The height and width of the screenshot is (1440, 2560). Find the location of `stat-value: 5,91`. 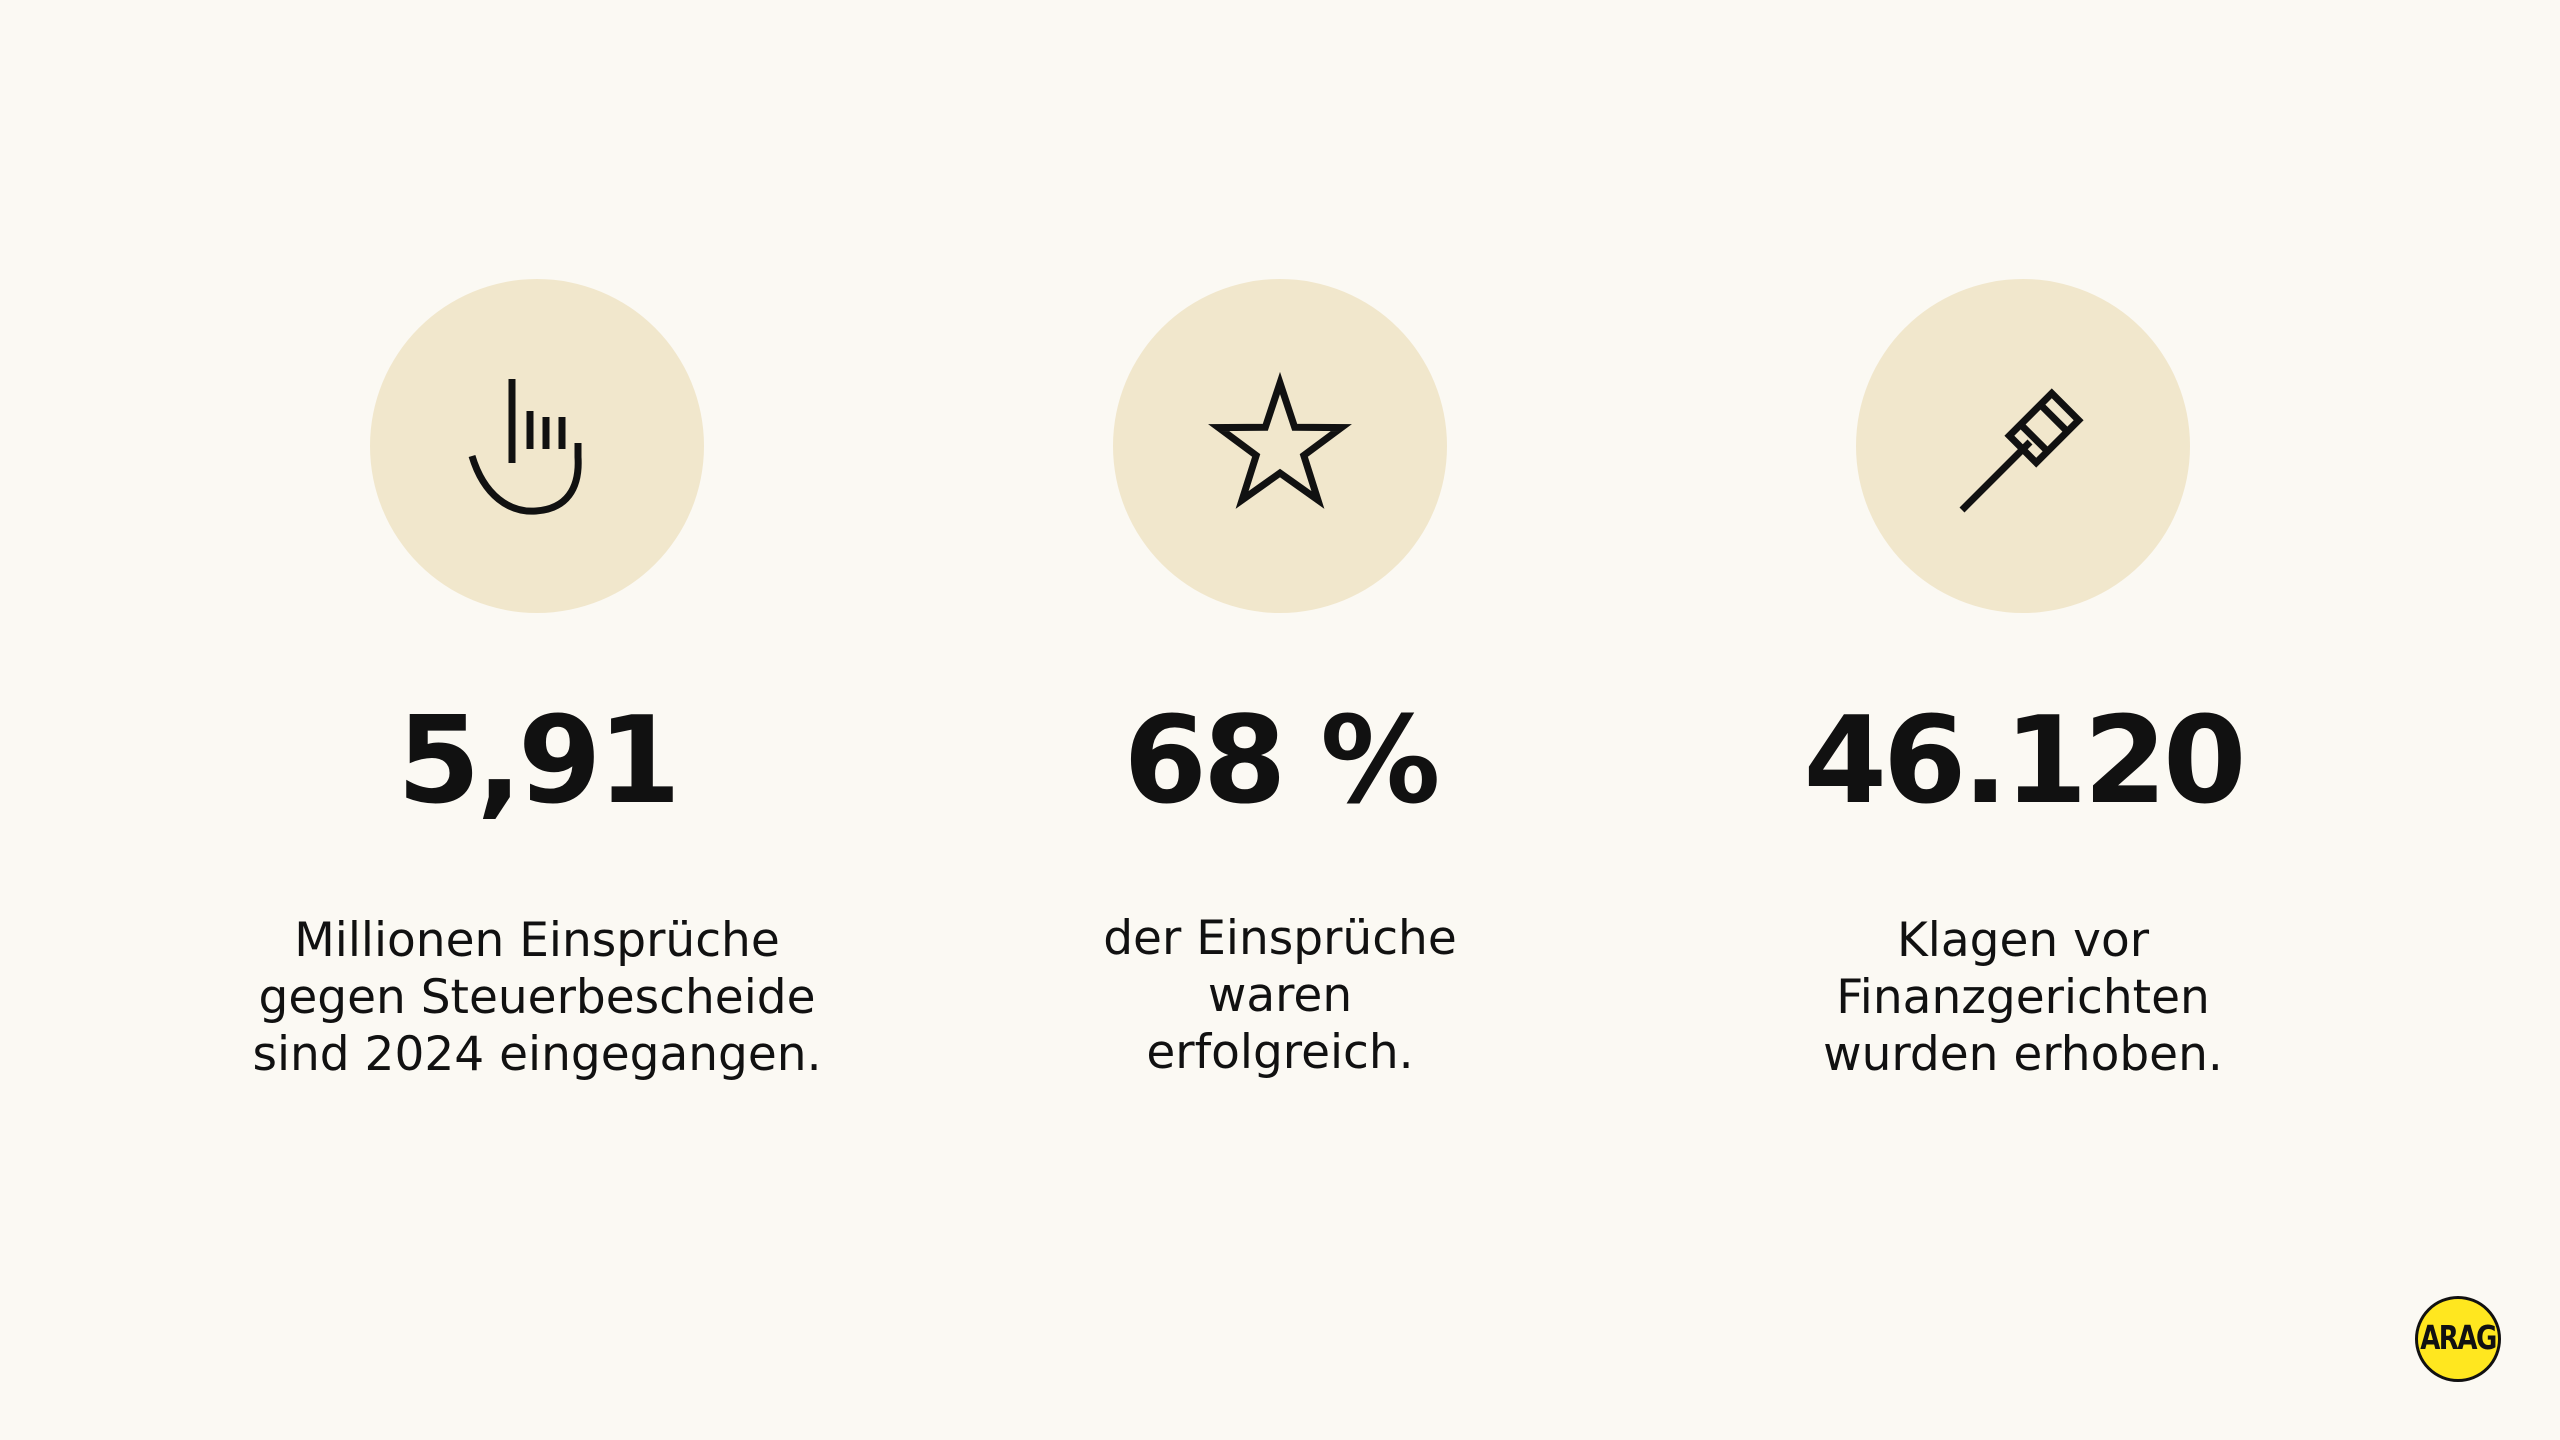

stat-value: 5,91 is located at coordinates (538, 761).